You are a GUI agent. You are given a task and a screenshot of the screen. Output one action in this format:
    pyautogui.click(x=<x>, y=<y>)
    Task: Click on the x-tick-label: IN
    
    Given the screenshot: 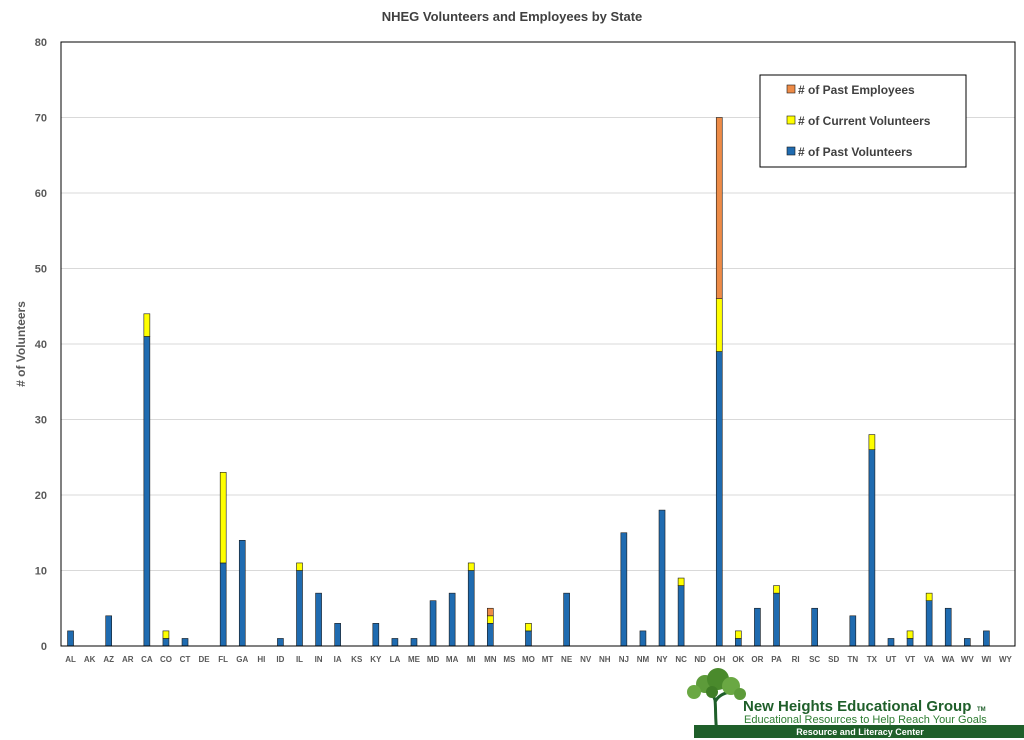 What is the action you would take?
    pyautogui.click(x=319, y=659)
    